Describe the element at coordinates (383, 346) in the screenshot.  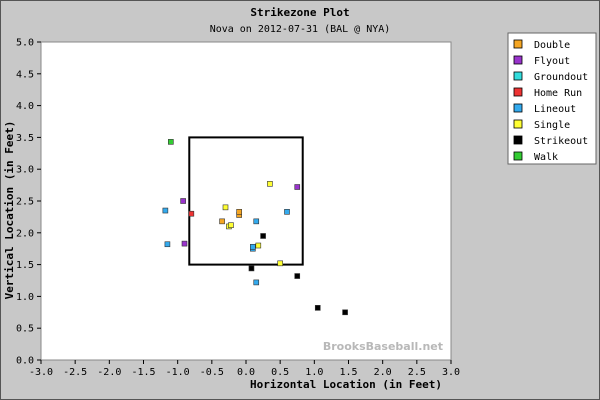
I see `watermark: BrooksBaseball.net` at that location.